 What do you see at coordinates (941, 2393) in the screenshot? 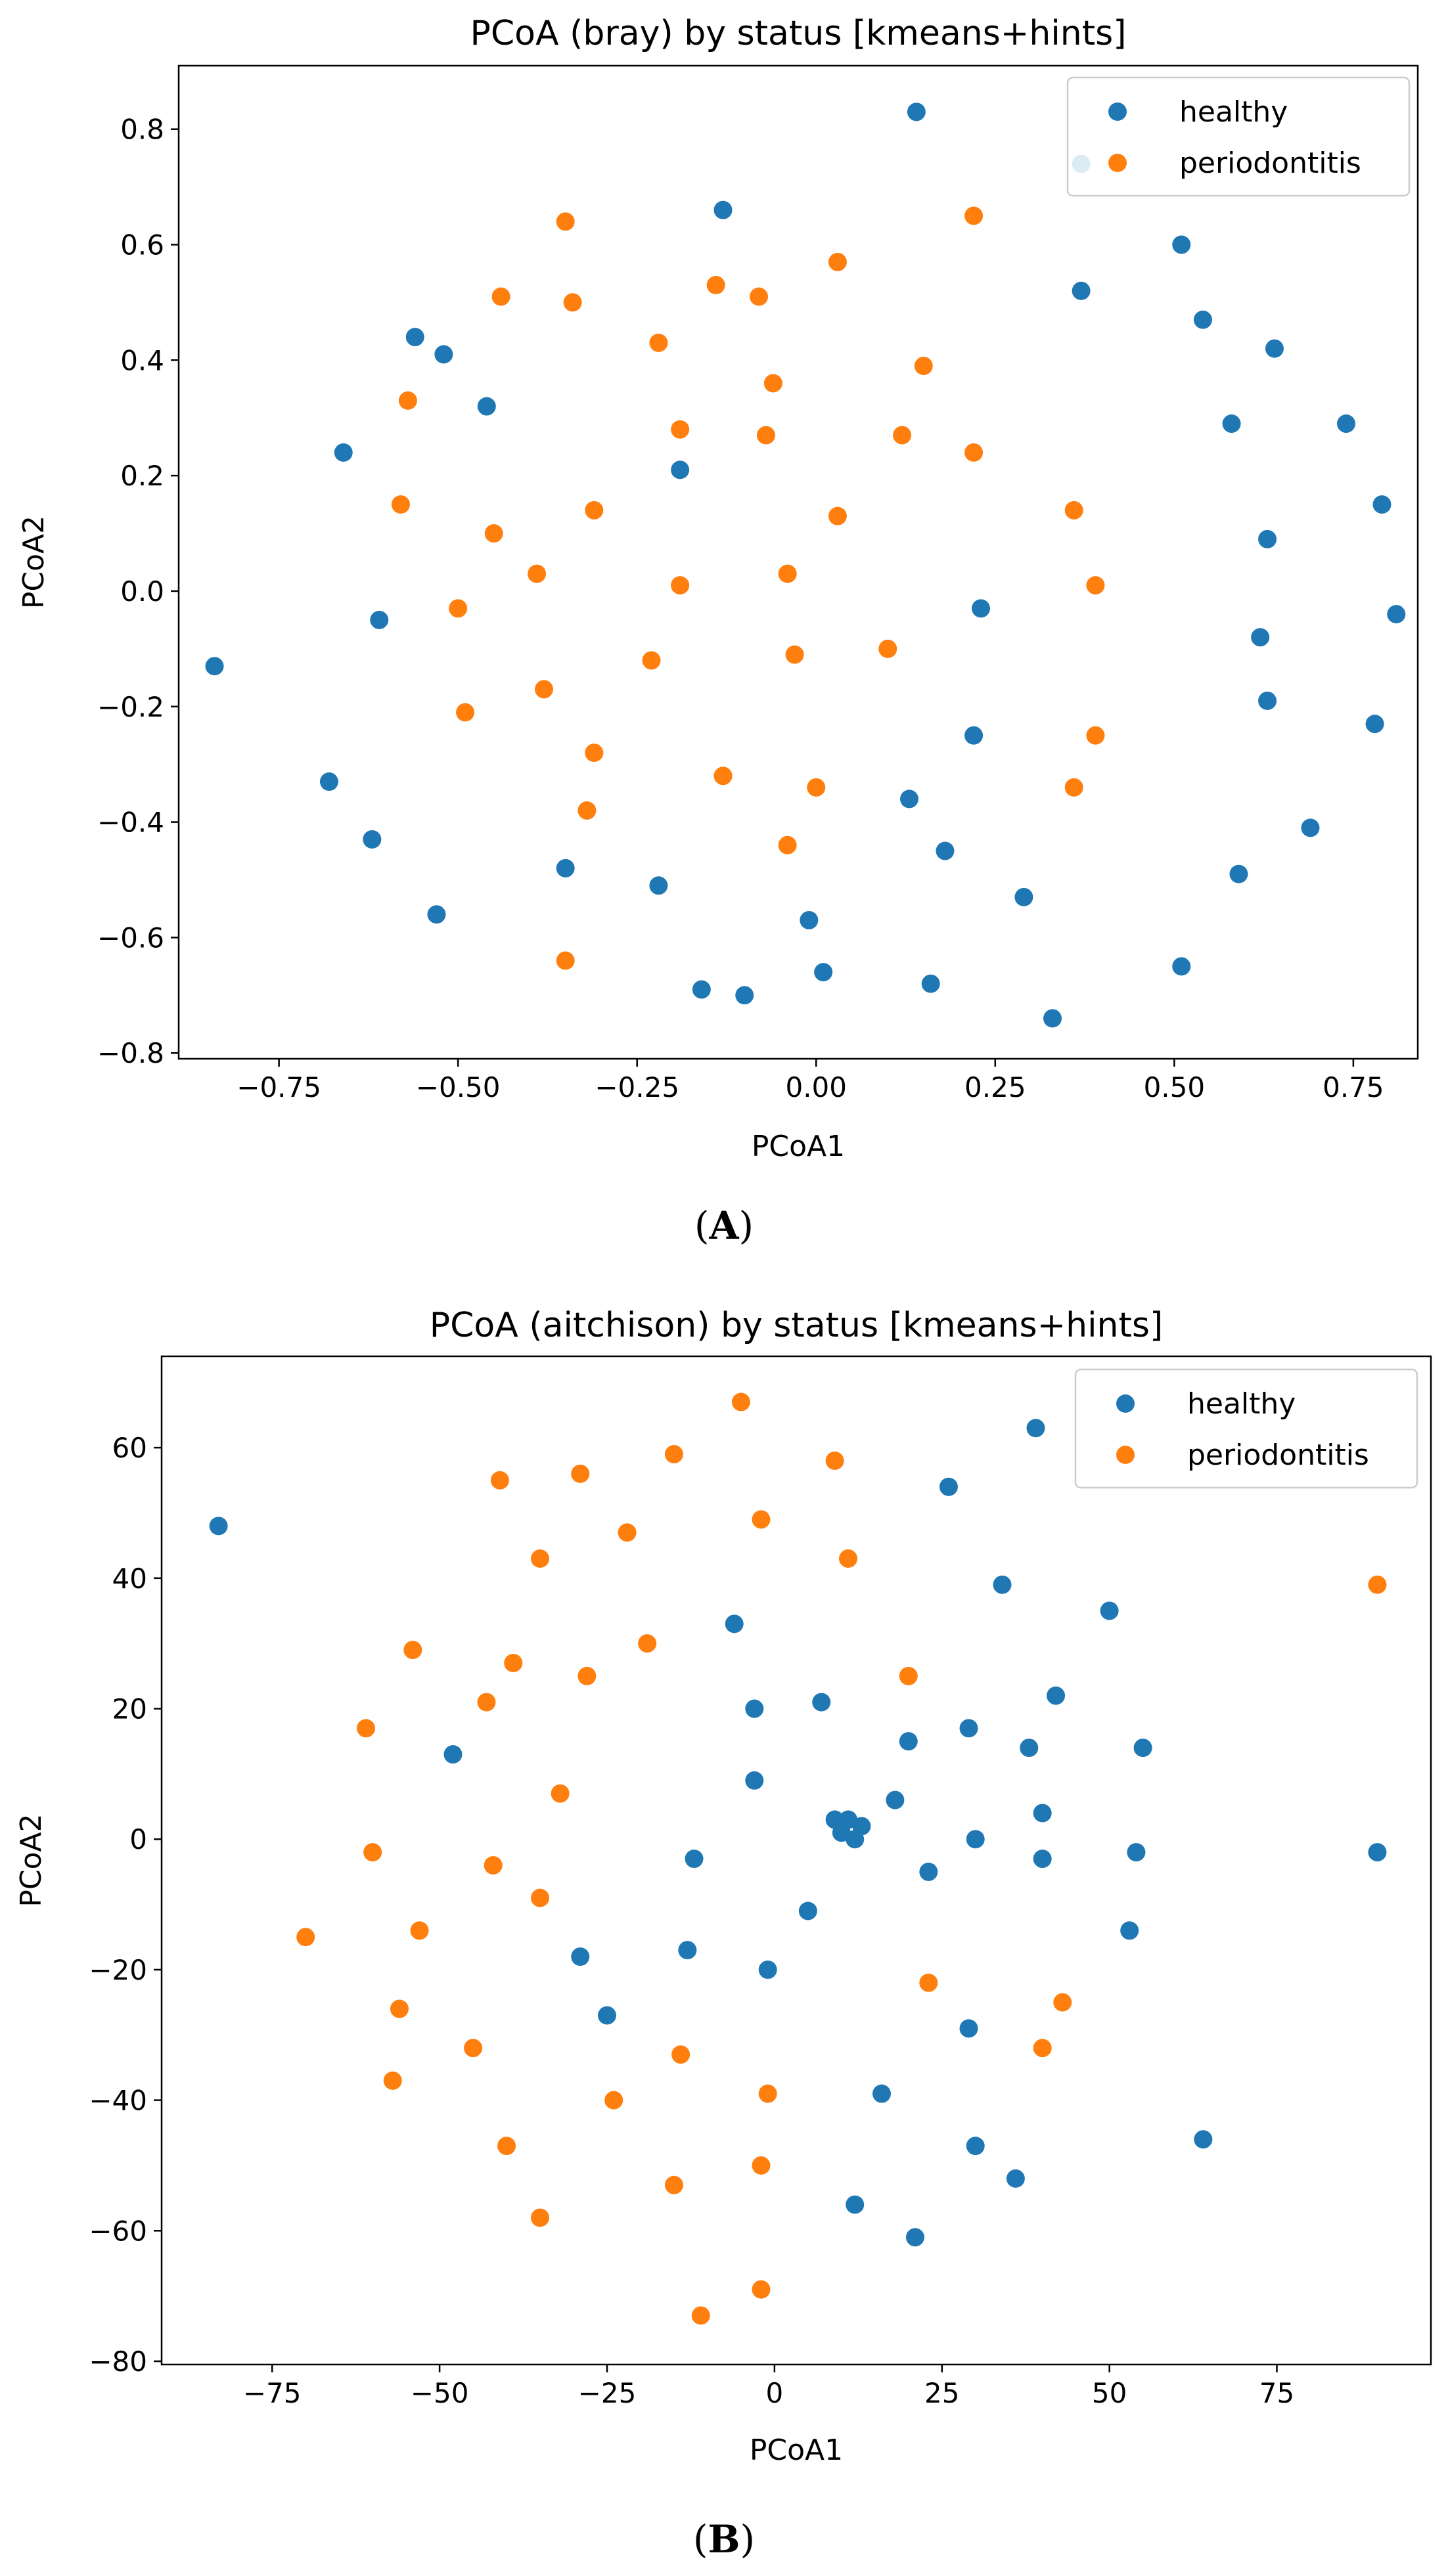
I see `x-tick-label: 25` at bounding box center [941, 2393].